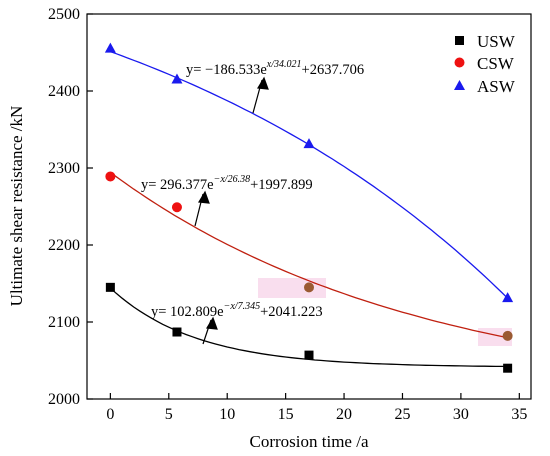  What do you see at coordinates (231, 210) in the screenshot?
I see `annotation-arrows` at bounding box center [231, 210].